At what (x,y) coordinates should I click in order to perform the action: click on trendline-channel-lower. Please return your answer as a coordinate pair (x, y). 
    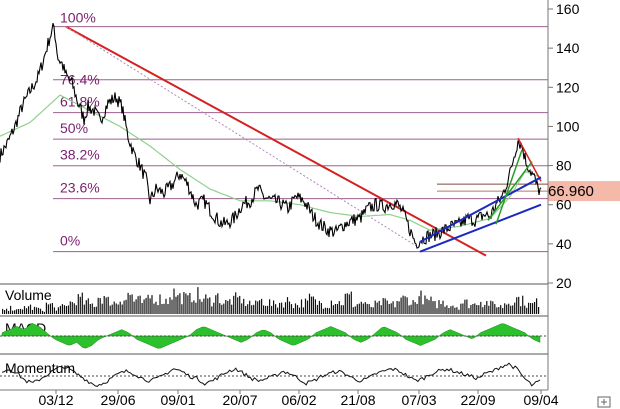
    Looking at the image, I should click on (480, 228).